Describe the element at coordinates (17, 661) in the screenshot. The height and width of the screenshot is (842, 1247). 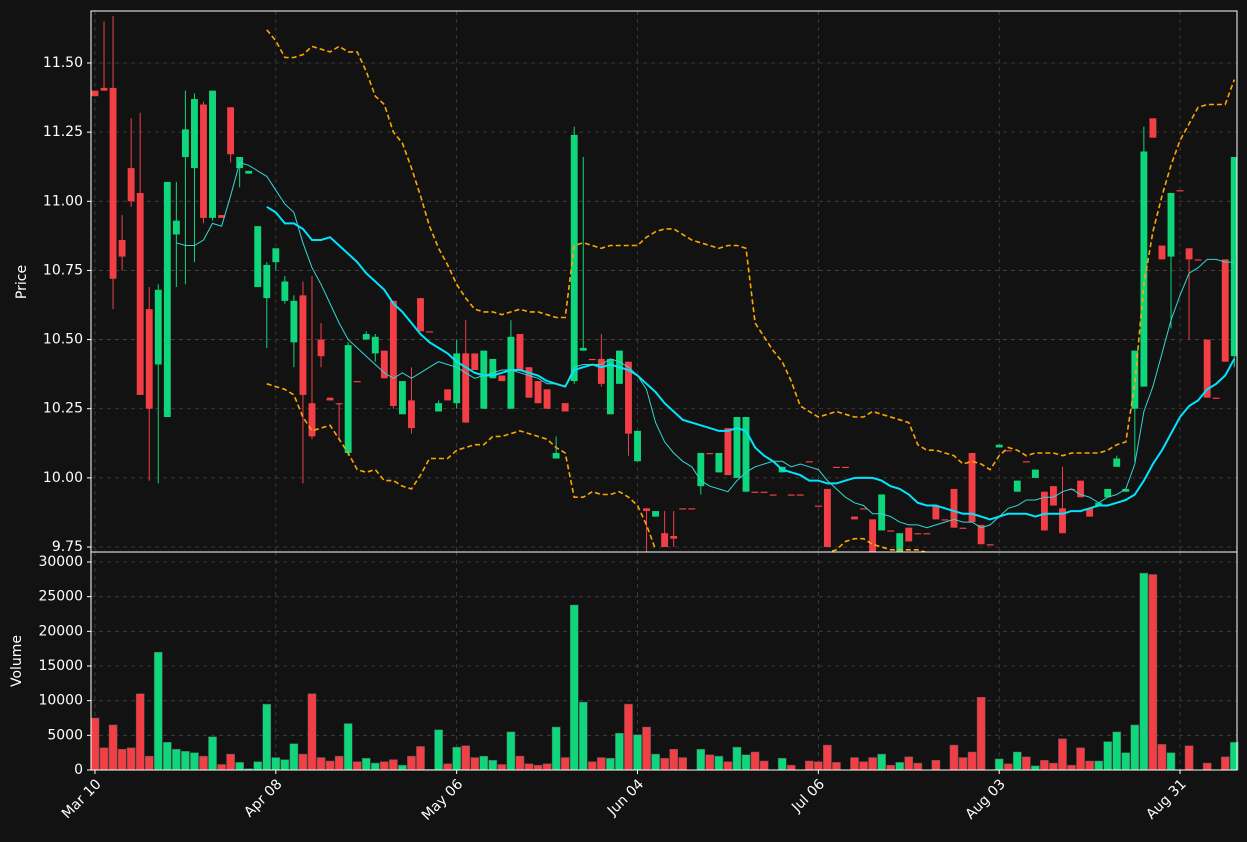
I see `volume-axis-label: Volume` at that location.